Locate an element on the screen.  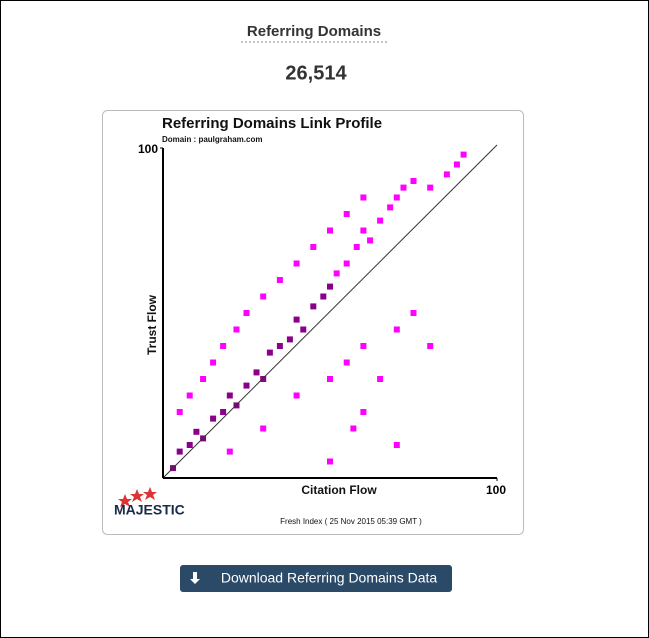
download-icon is located at coordinates (195, 578).